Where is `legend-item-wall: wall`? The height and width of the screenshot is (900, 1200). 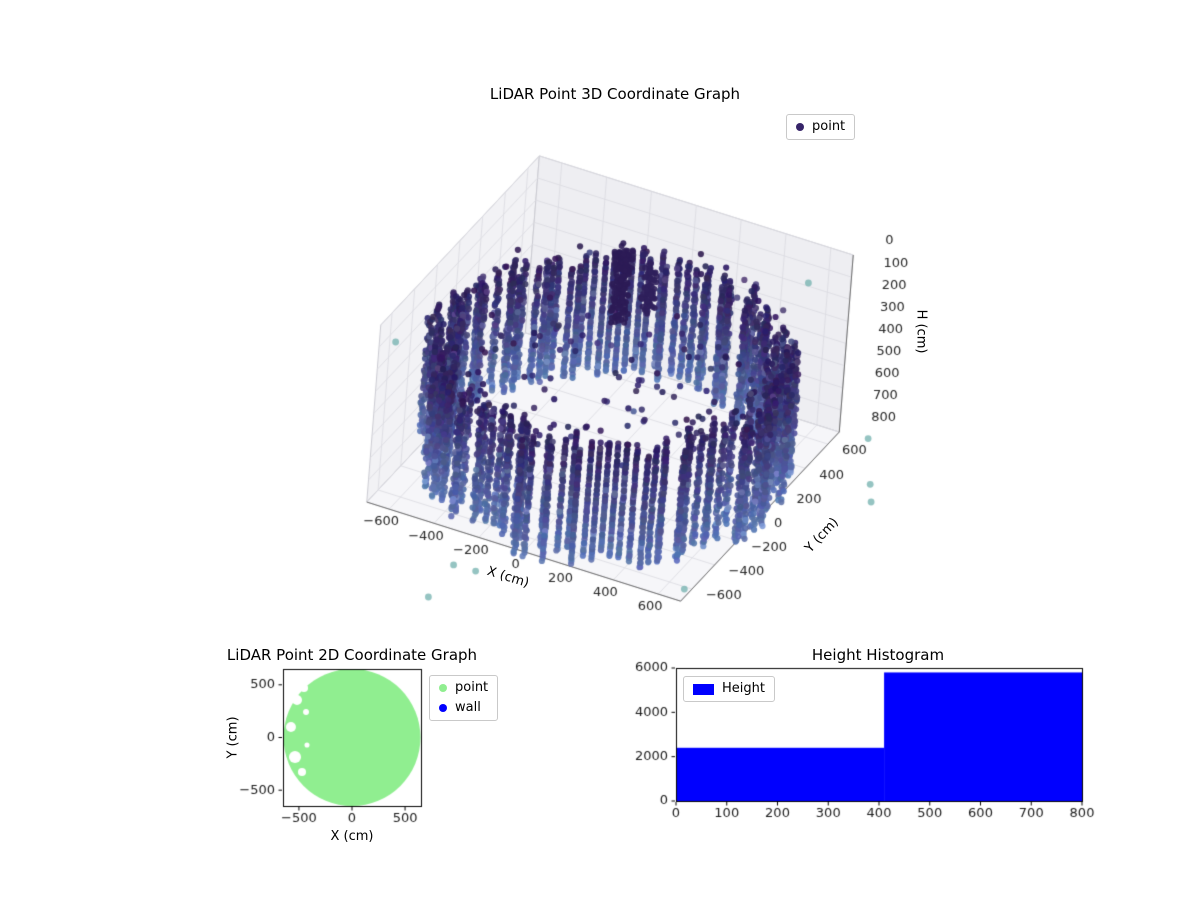 legend-item-wall: wall is located at coordinates (463, 708).